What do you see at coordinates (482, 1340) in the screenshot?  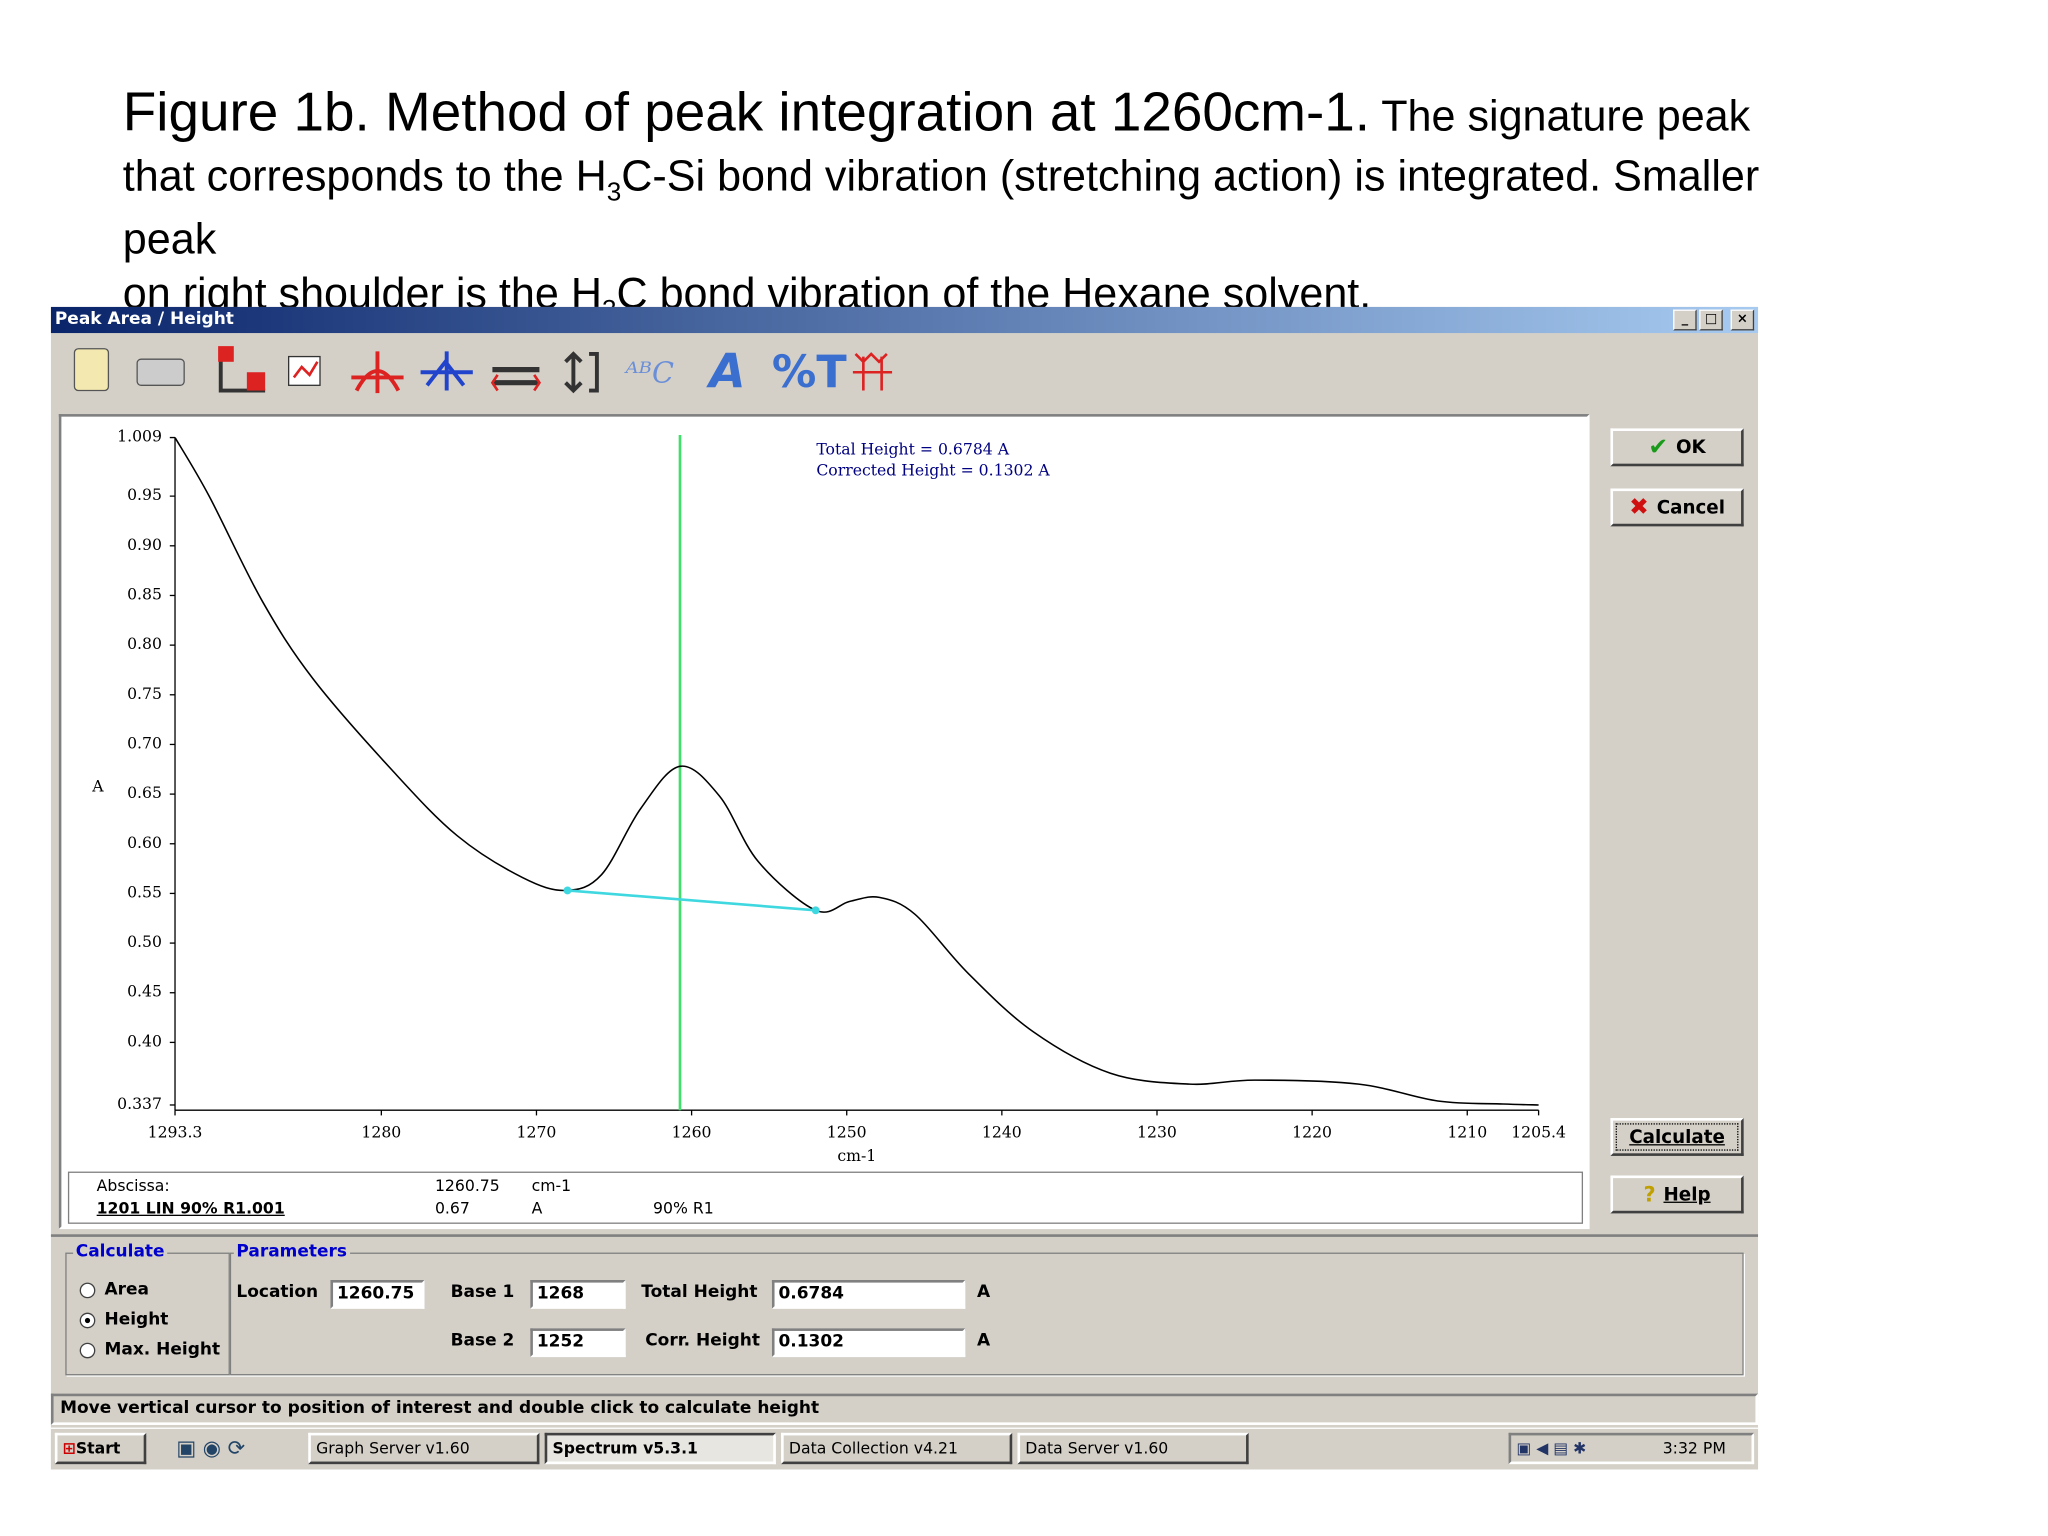 I see `field-label: Base 2` at bounding box center [482, 1340].